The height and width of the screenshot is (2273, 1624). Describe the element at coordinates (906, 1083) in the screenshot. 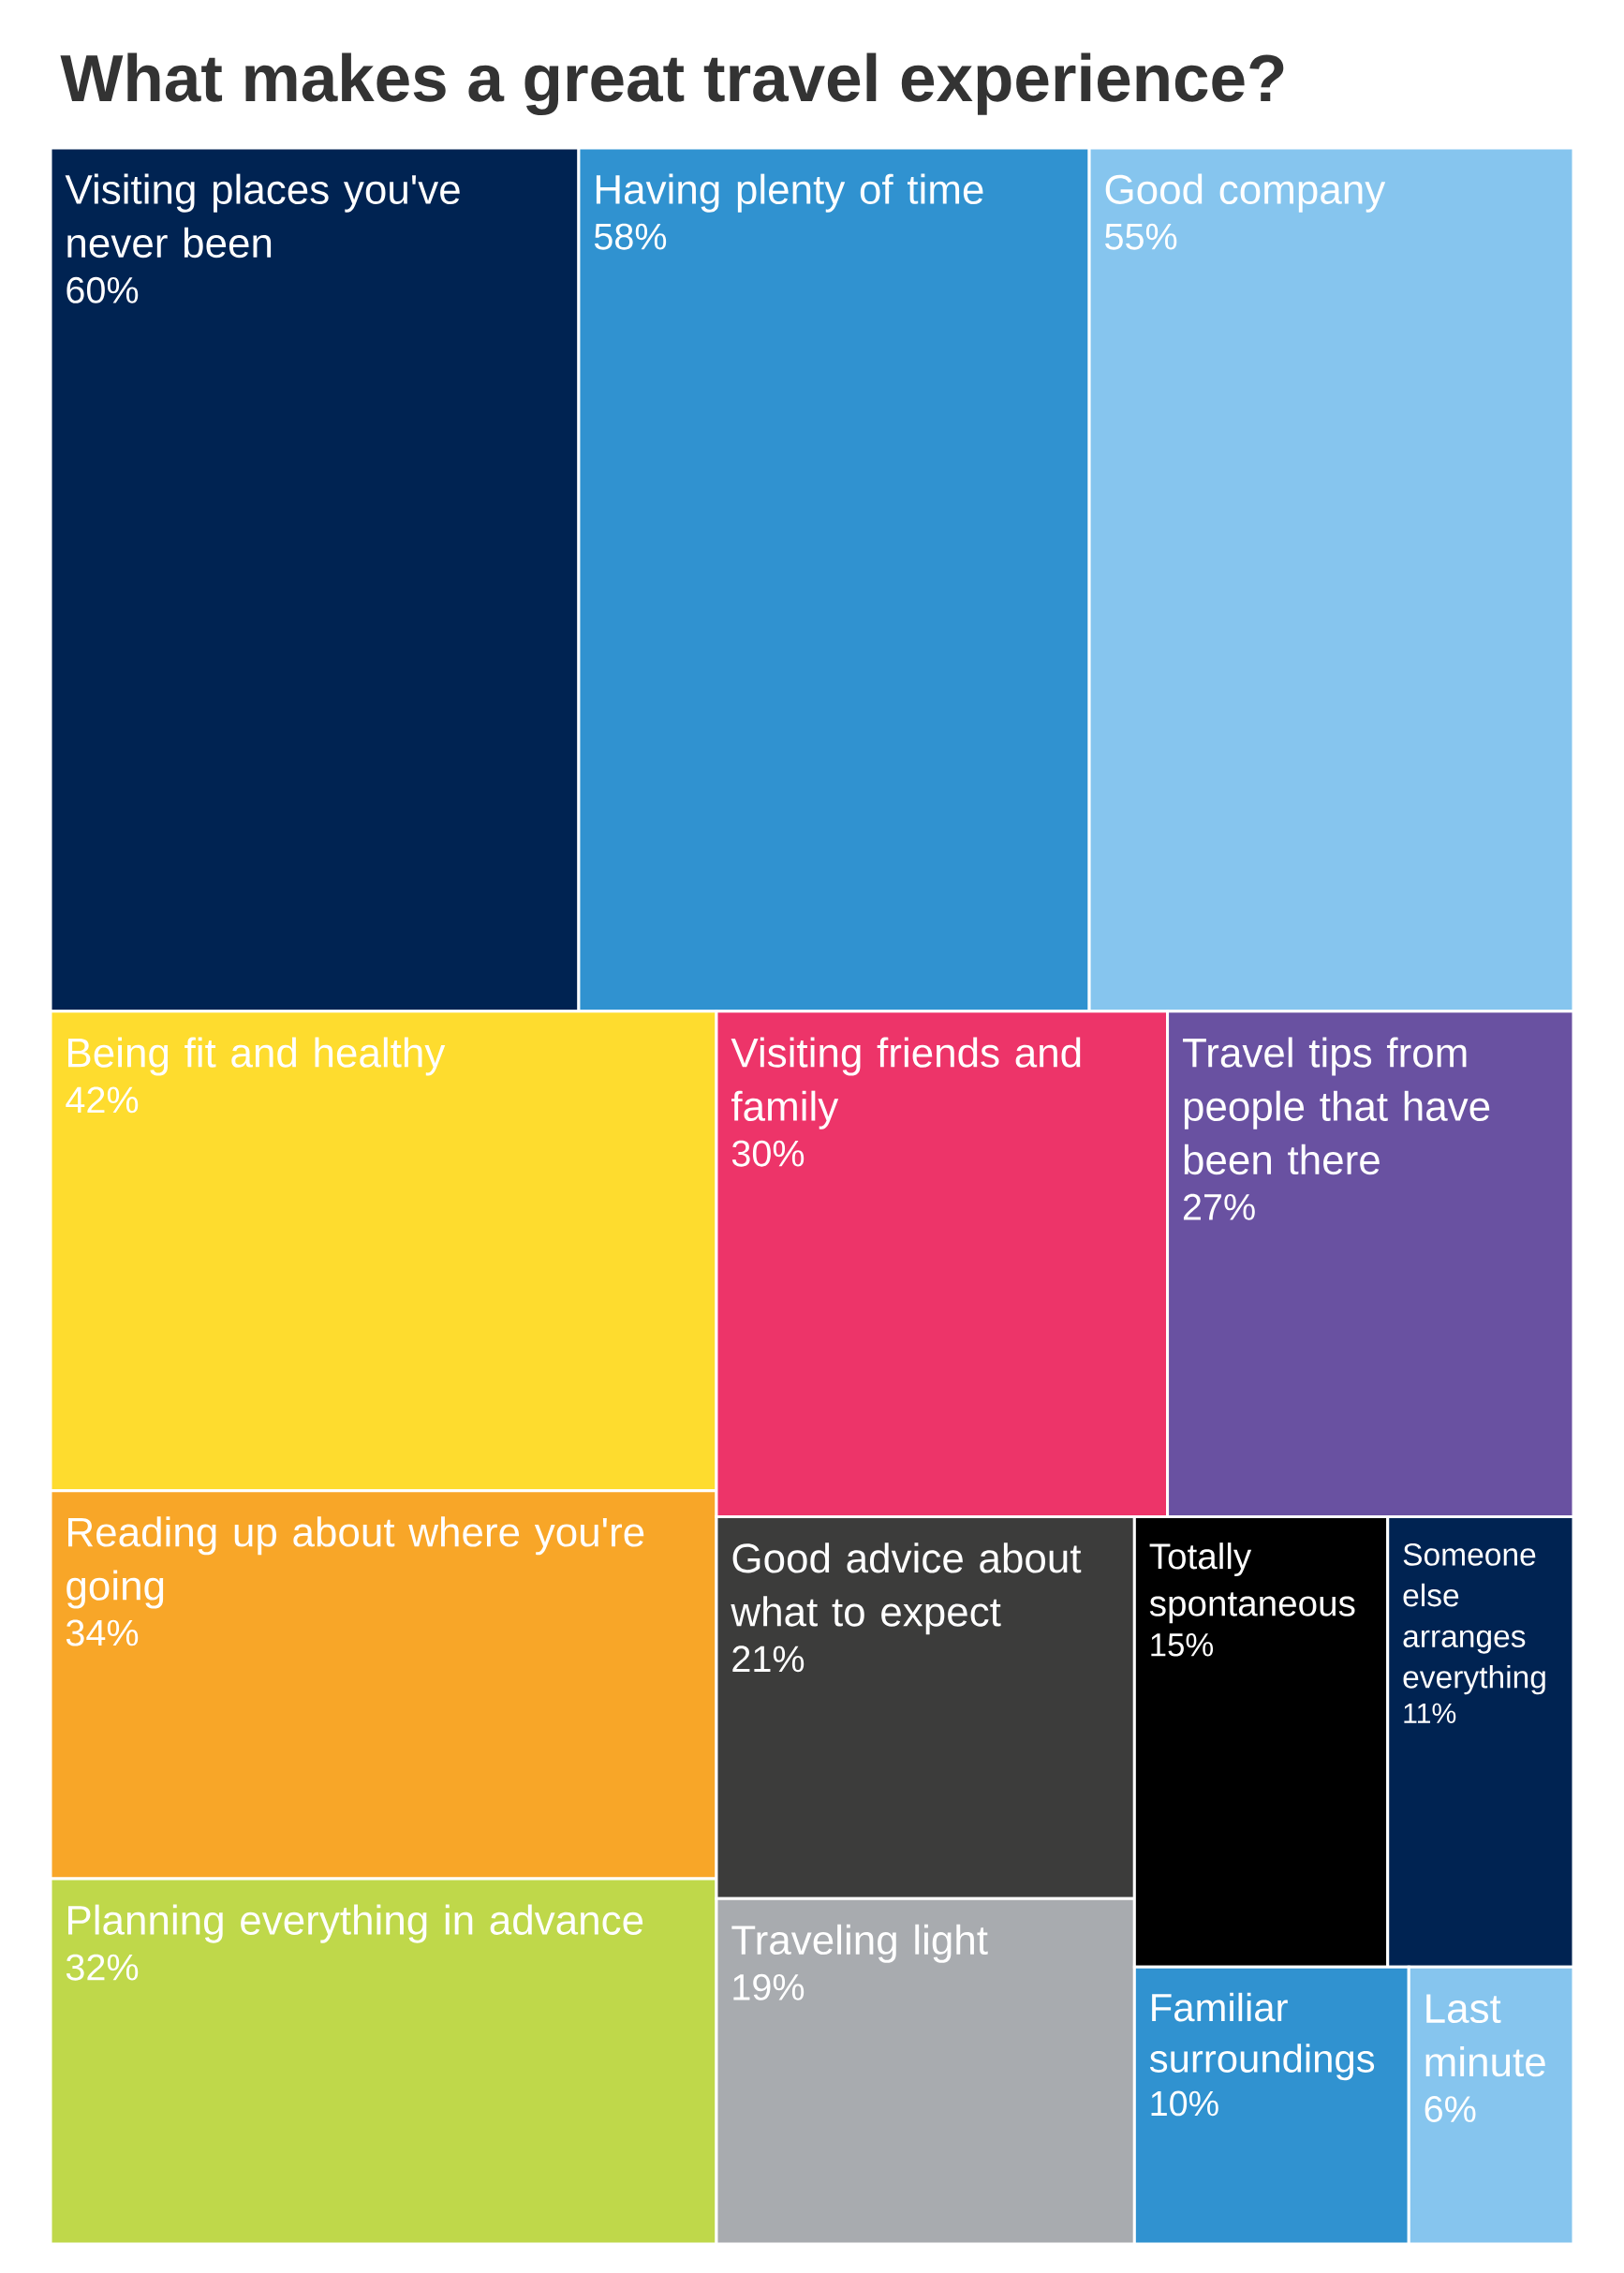

I see `category-label: Visiting friends and family` at that location.